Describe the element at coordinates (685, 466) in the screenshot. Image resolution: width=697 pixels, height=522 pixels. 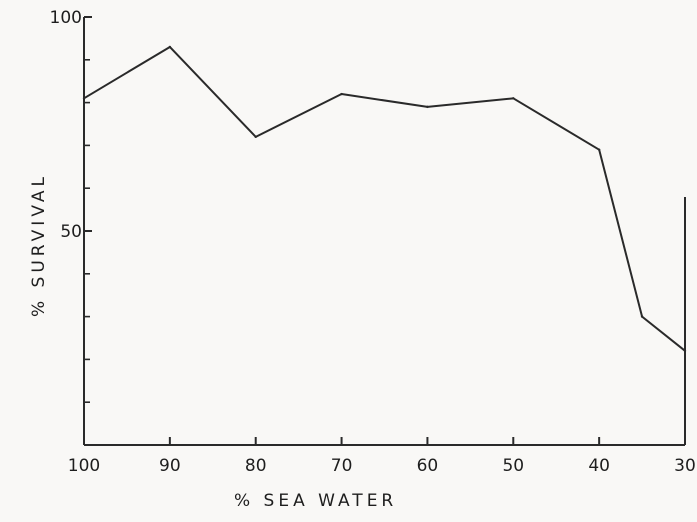
I see `x-tick-label: 30` at that location.